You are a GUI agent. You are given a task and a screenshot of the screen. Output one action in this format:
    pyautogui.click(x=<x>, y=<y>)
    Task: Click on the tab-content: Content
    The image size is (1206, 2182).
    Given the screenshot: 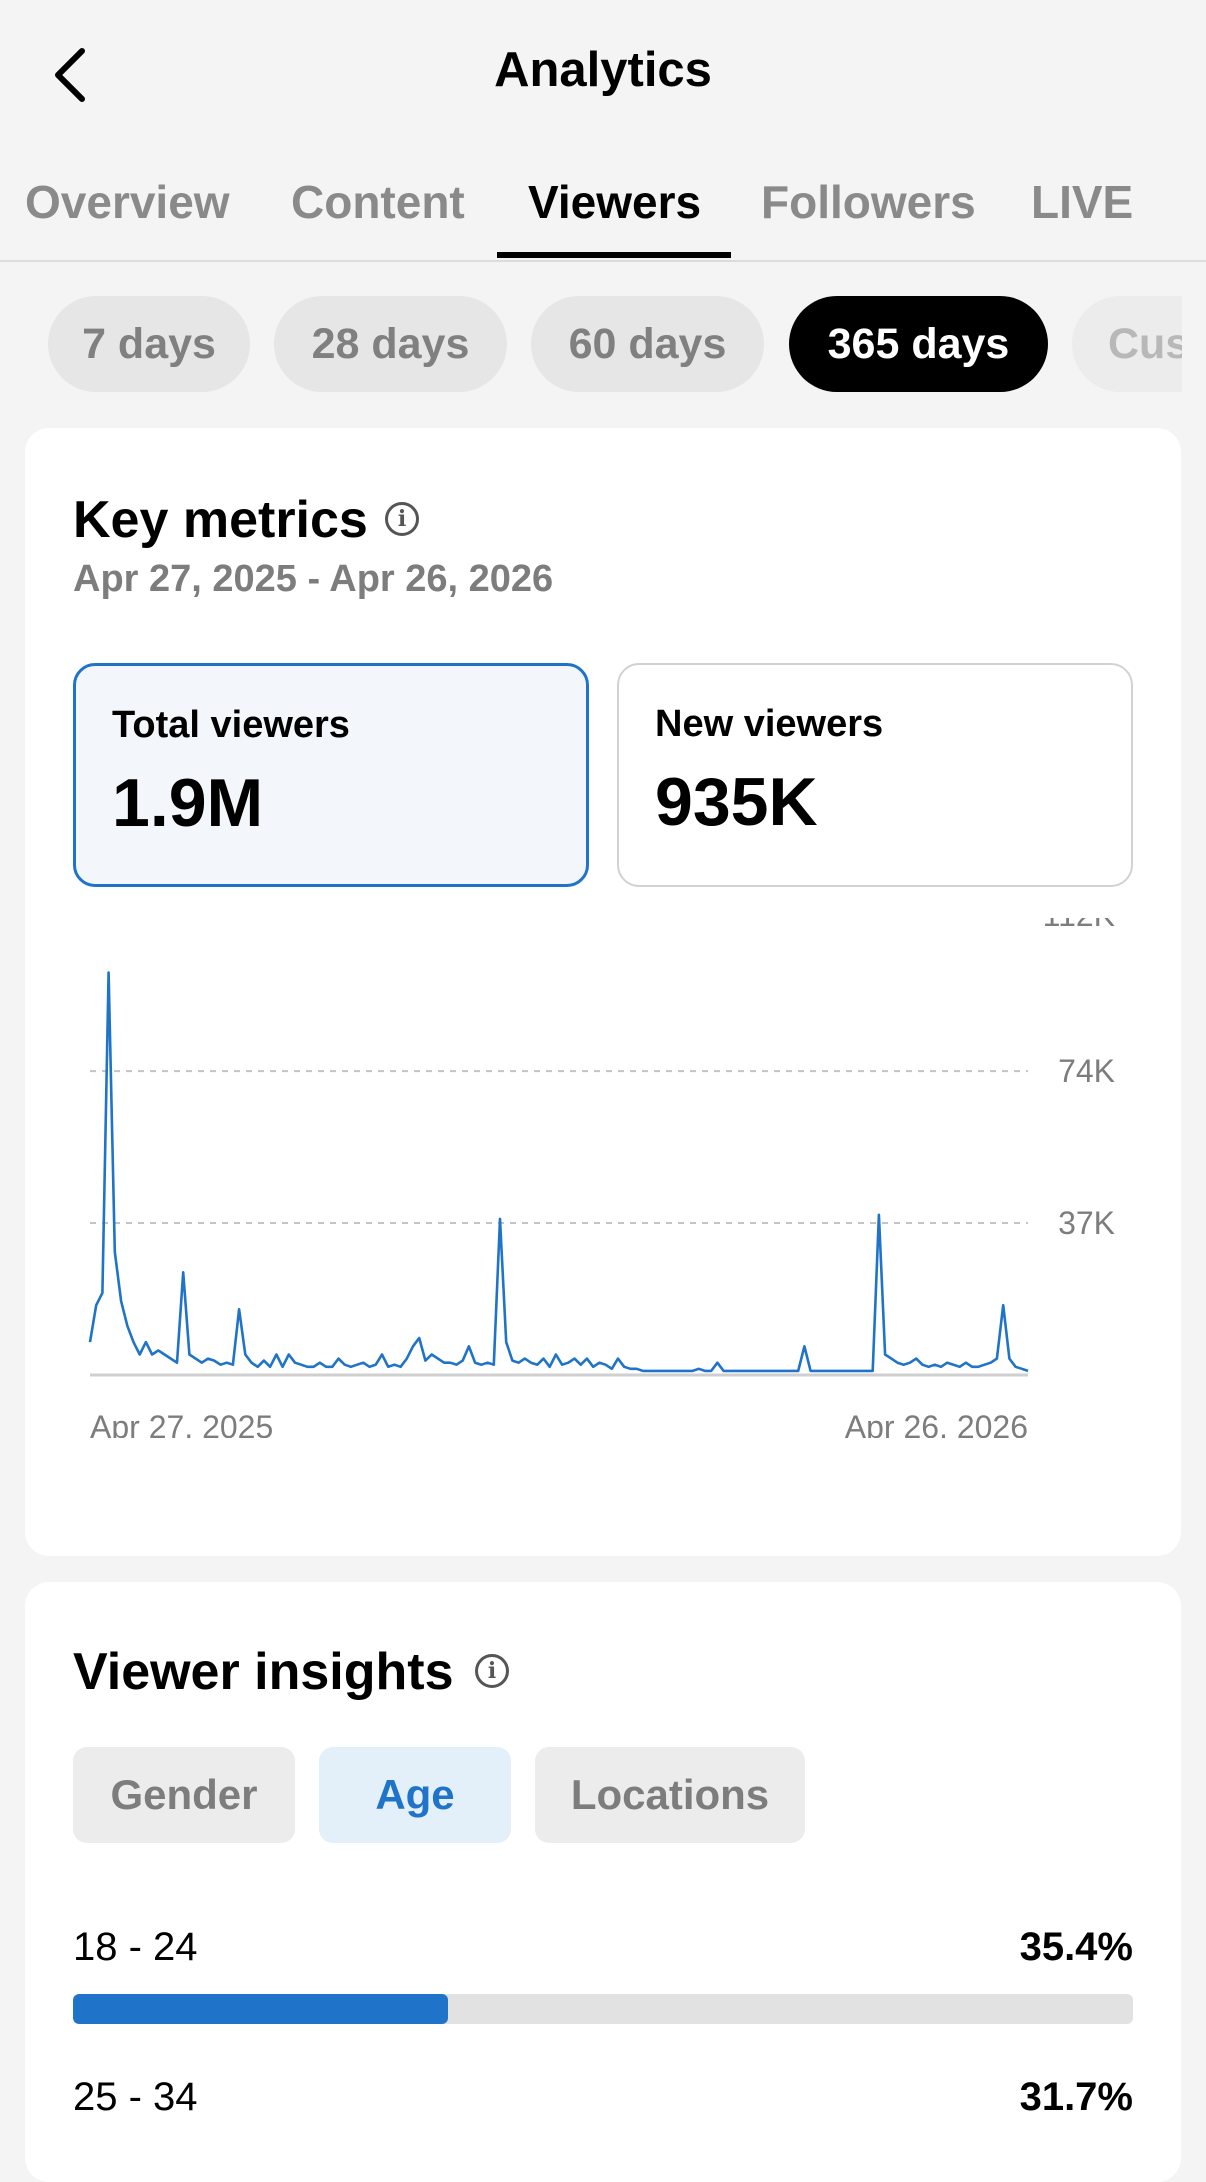 What is the action you would take?
    pyautogui.click(x=378, y=202)
    